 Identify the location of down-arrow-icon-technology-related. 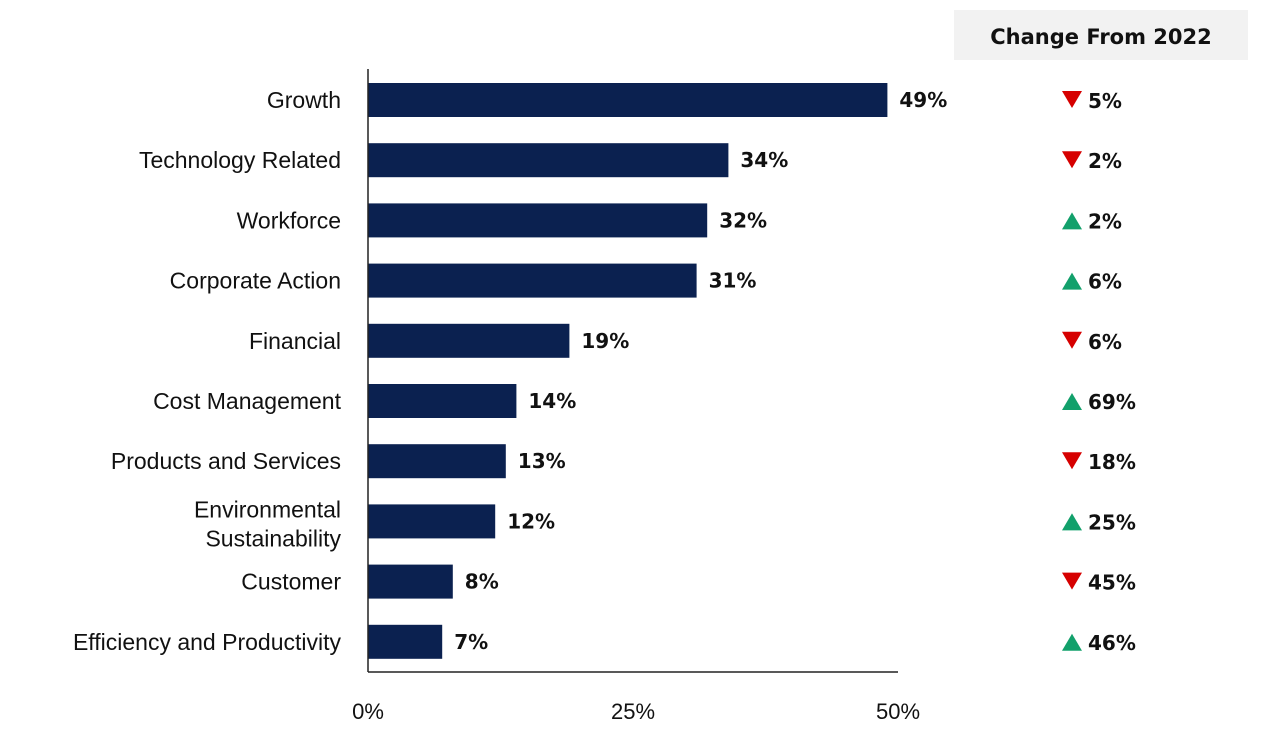
(1072, 160).